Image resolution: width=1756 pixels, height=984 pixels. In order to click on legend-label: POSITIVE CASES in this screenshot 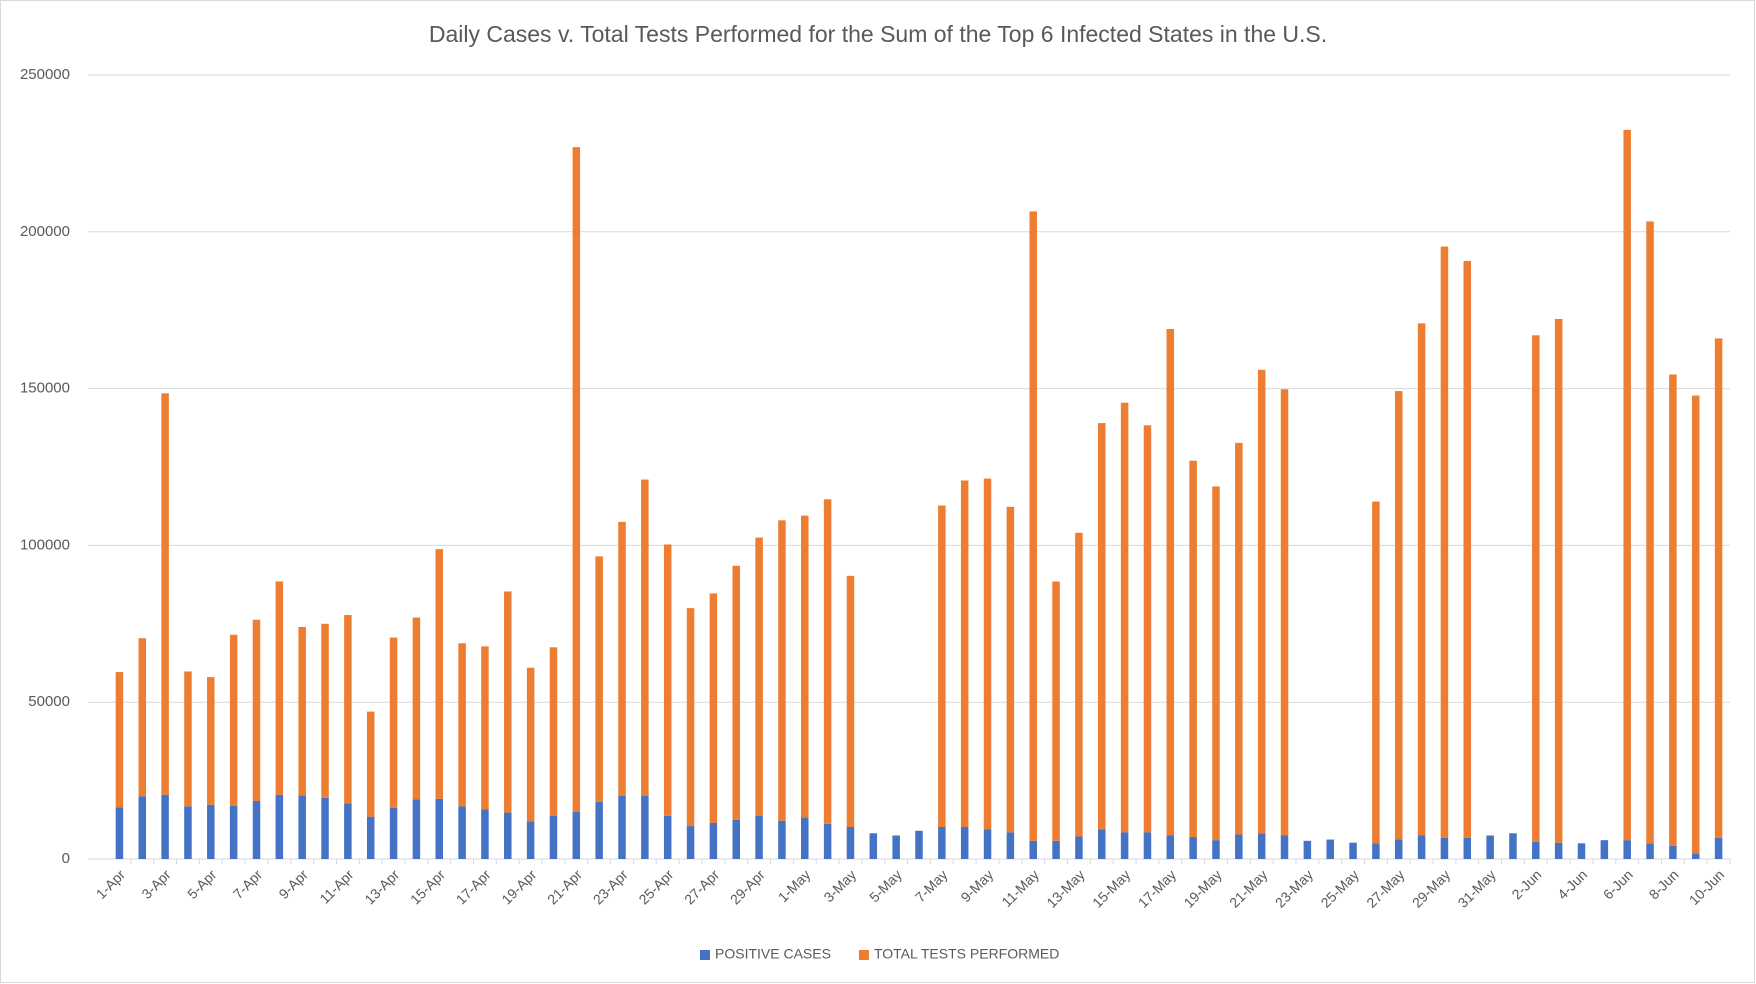, I will do `click(773, 954)`.